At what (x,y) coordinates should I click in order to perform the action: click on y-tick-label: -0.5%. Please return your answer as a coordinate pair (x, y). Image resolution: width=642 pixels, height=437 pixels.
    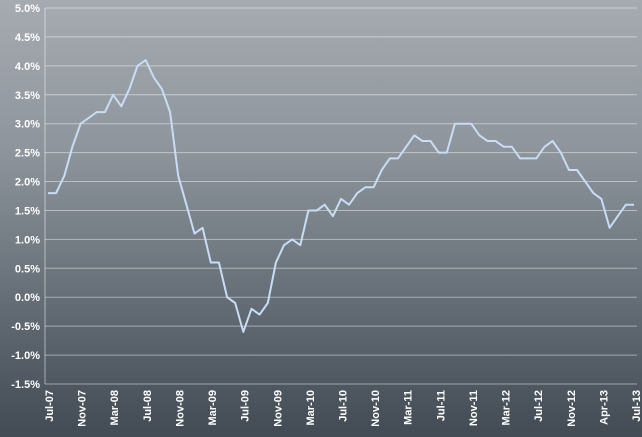
    Looking at the image, I should click on (25, 327).